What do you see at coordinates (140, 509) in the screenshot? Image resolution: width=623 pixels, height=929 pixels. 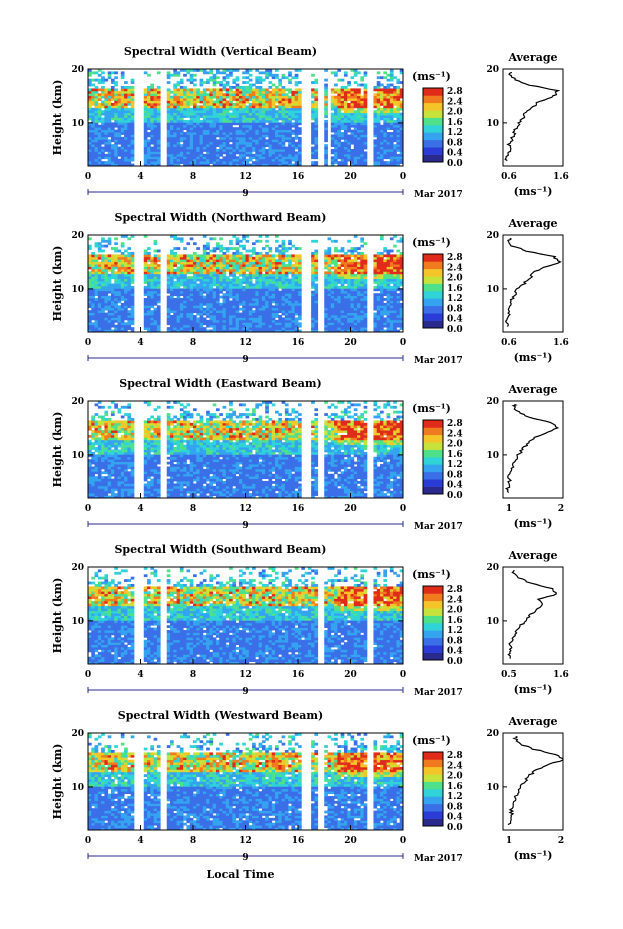 I see `x-tick-label: 4` at bounding box center [140, 509].